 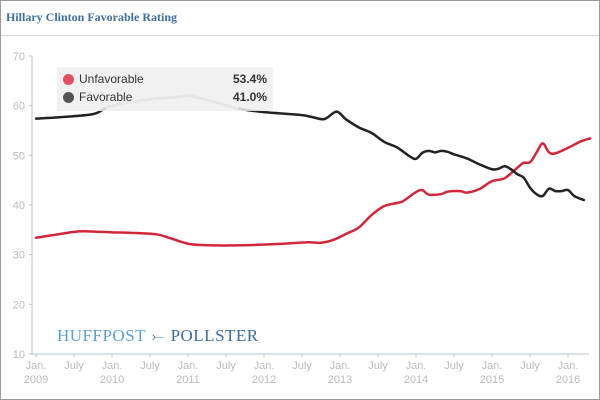 What do you see at coordinates (91, 17) in the screenshot?
I see `chart-title: Hillary Clinton Favorable Rating` at bounding box center [91, 17].